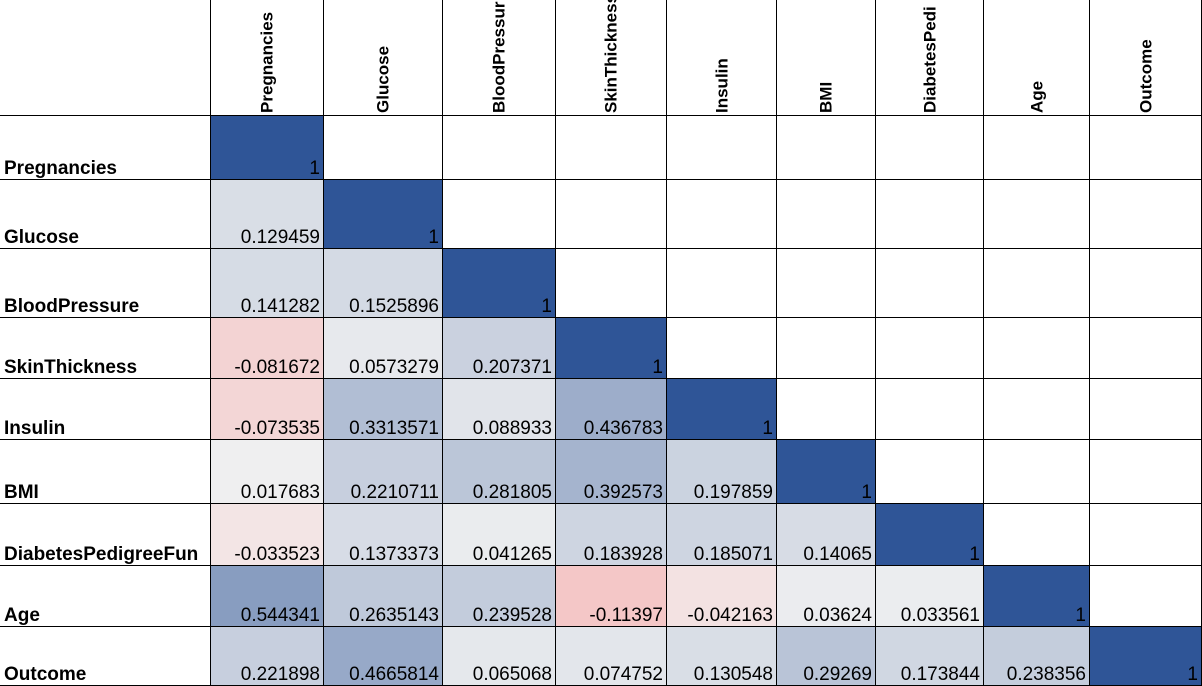  Describe the element at coordinates (267, 214) in the screenshot. I see `matrix-cell: 0.129459` at that location.